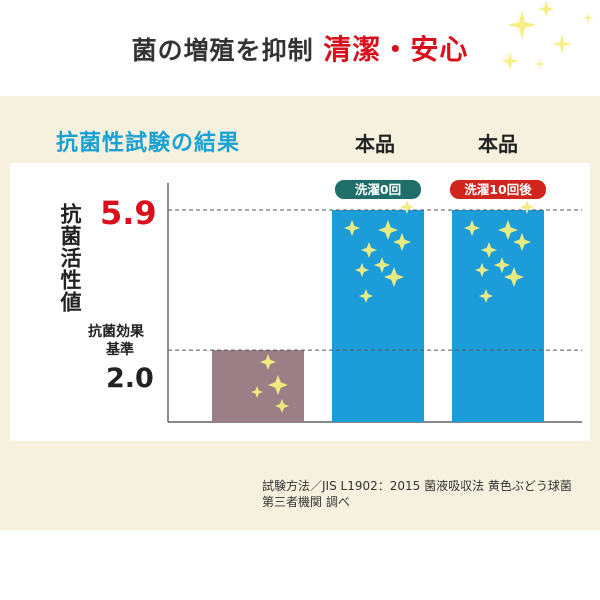 The height and width of the screenshot is (600, 600). I want to click on y-axis-label: 抗菌活性値, so click(70, 257).